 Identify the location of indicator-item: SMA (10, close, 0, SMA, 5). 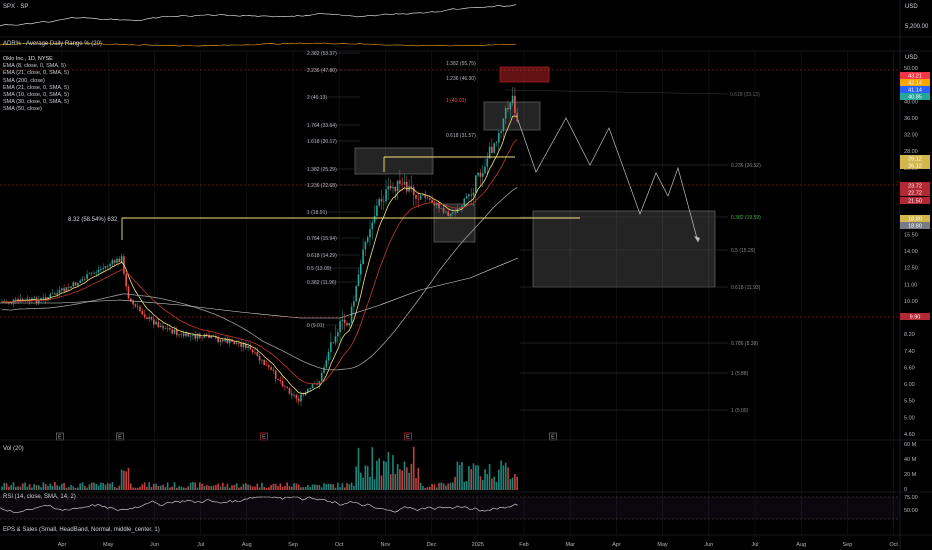
(36, 95).